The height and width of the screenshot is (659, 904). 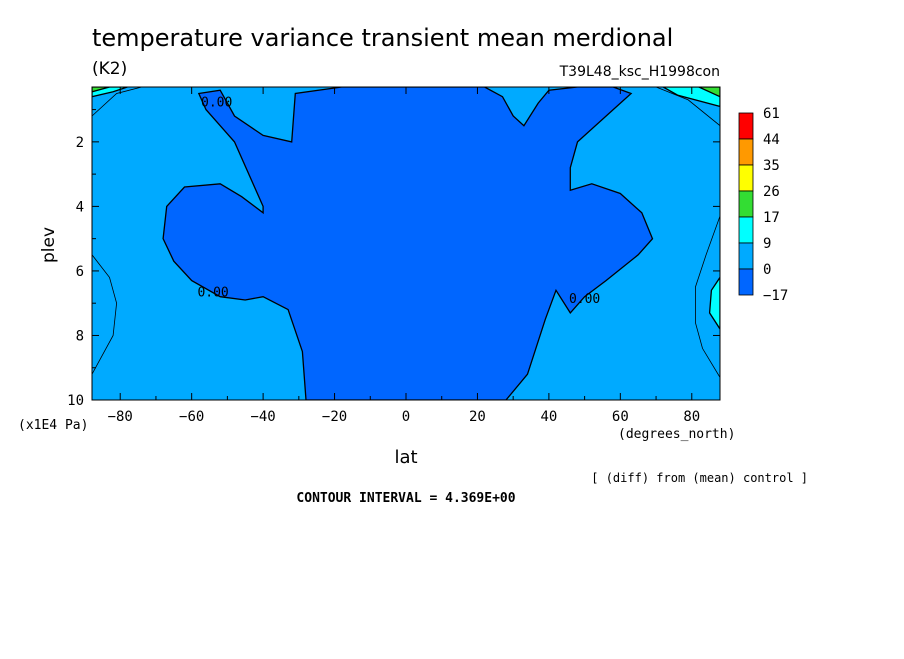 What do you see at coordinates (120, 417) in the screenshot?
I see `x-tick-label: −80` at bounding box center [120, 417].